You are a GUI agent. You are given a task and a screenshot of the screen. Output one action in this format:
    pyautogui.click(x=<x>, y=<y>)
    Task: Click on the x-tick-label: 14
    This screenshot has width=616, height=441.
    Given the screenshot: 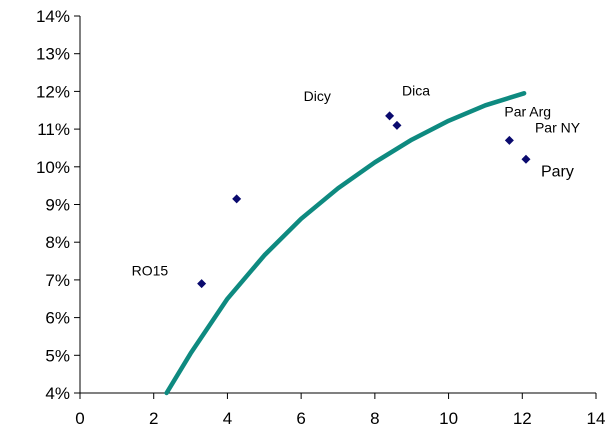 What is the action you would take?
    pyautogui.click(x=596, y=418)
    